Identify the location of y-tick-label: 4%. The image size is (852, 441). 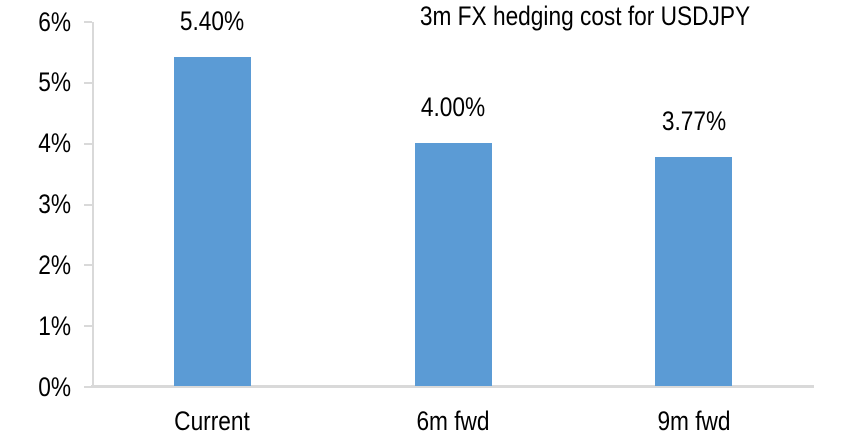
(54, 143).